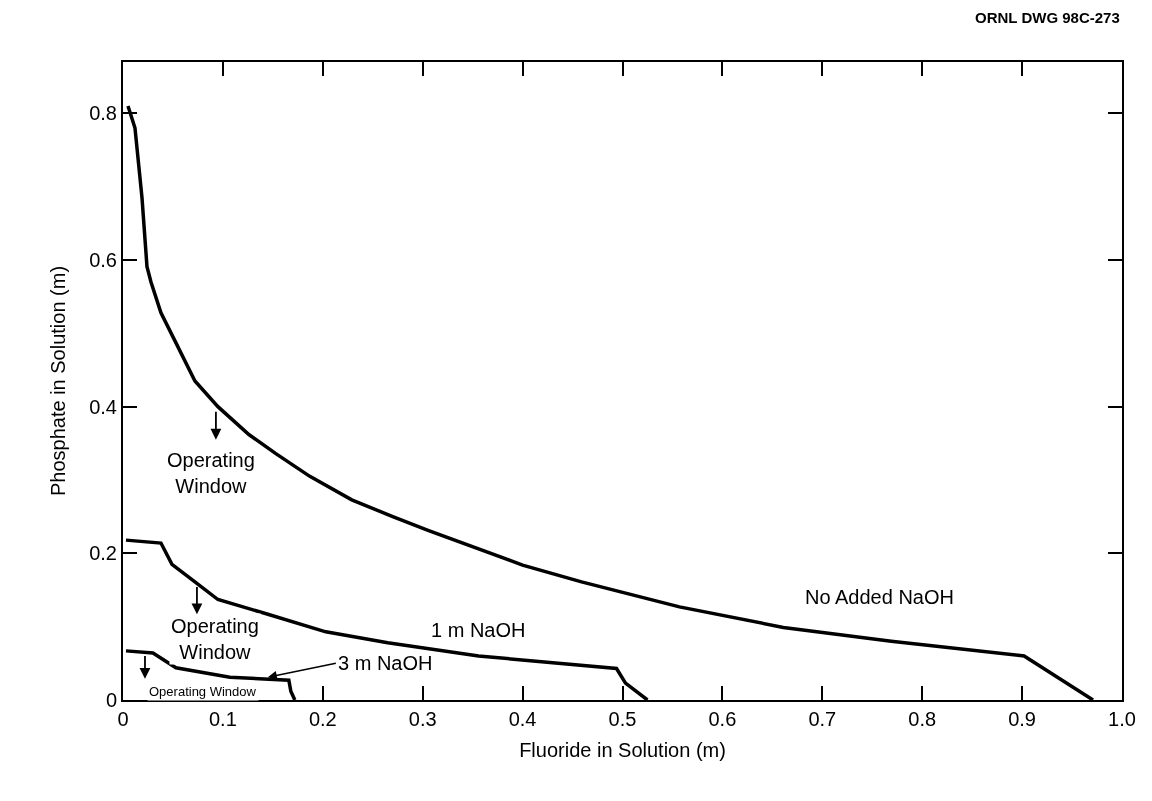 Image resolution: width=1152 pixels, height=801 pixels. What do you see at coordinates (103, 260) in the screenshot?
I see `y-tick-label: 0.6` at bounding box center [103, 260].